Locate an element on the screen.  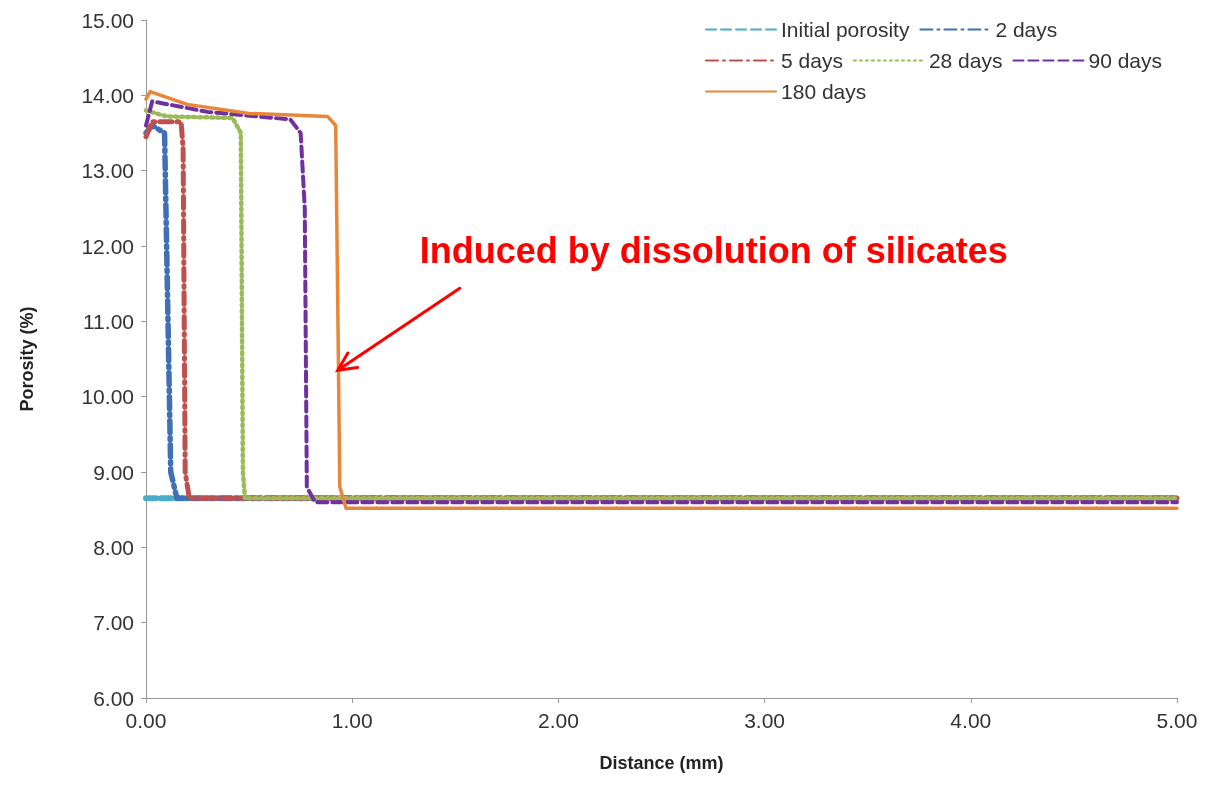
y-tick-label: 7.00 is located at coordinates (113, 623).